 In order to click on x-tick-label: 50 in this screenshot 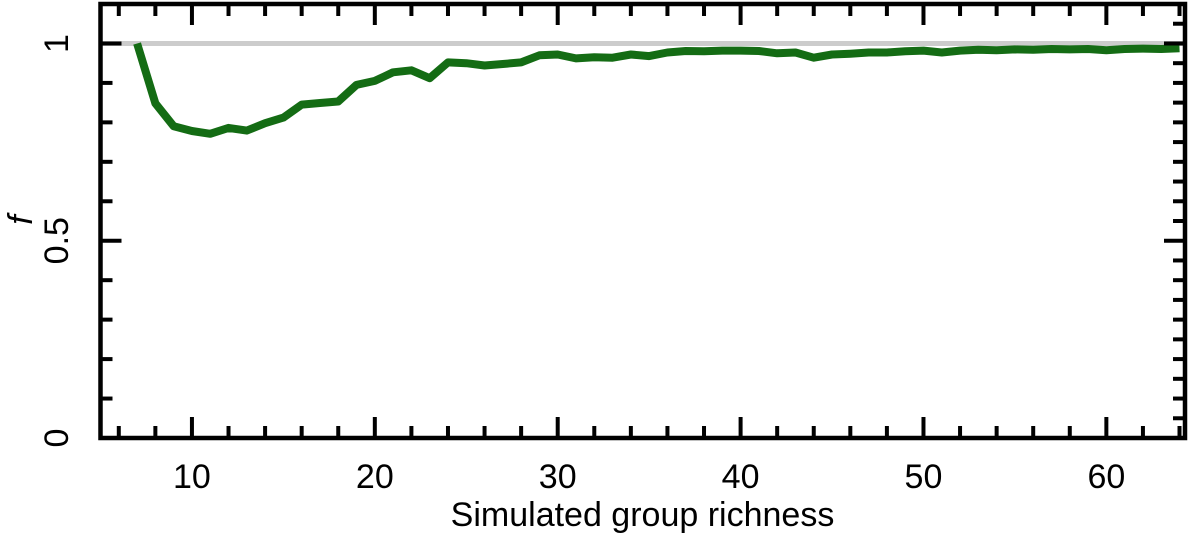, I will do `click(924, 477)`.